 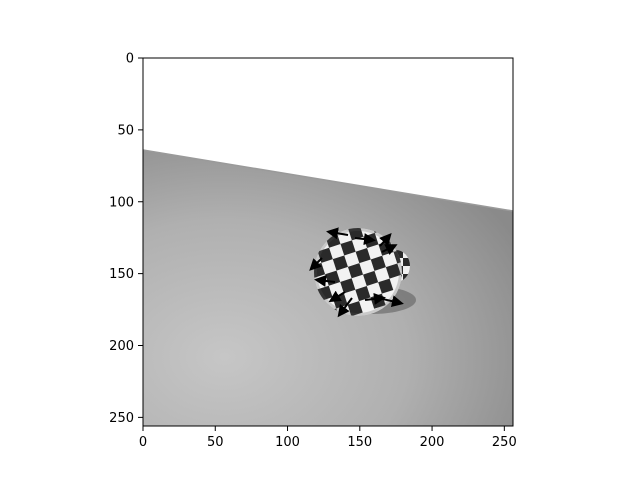 I want to click on x-tick-label: 200, so click(x=432, y=442).